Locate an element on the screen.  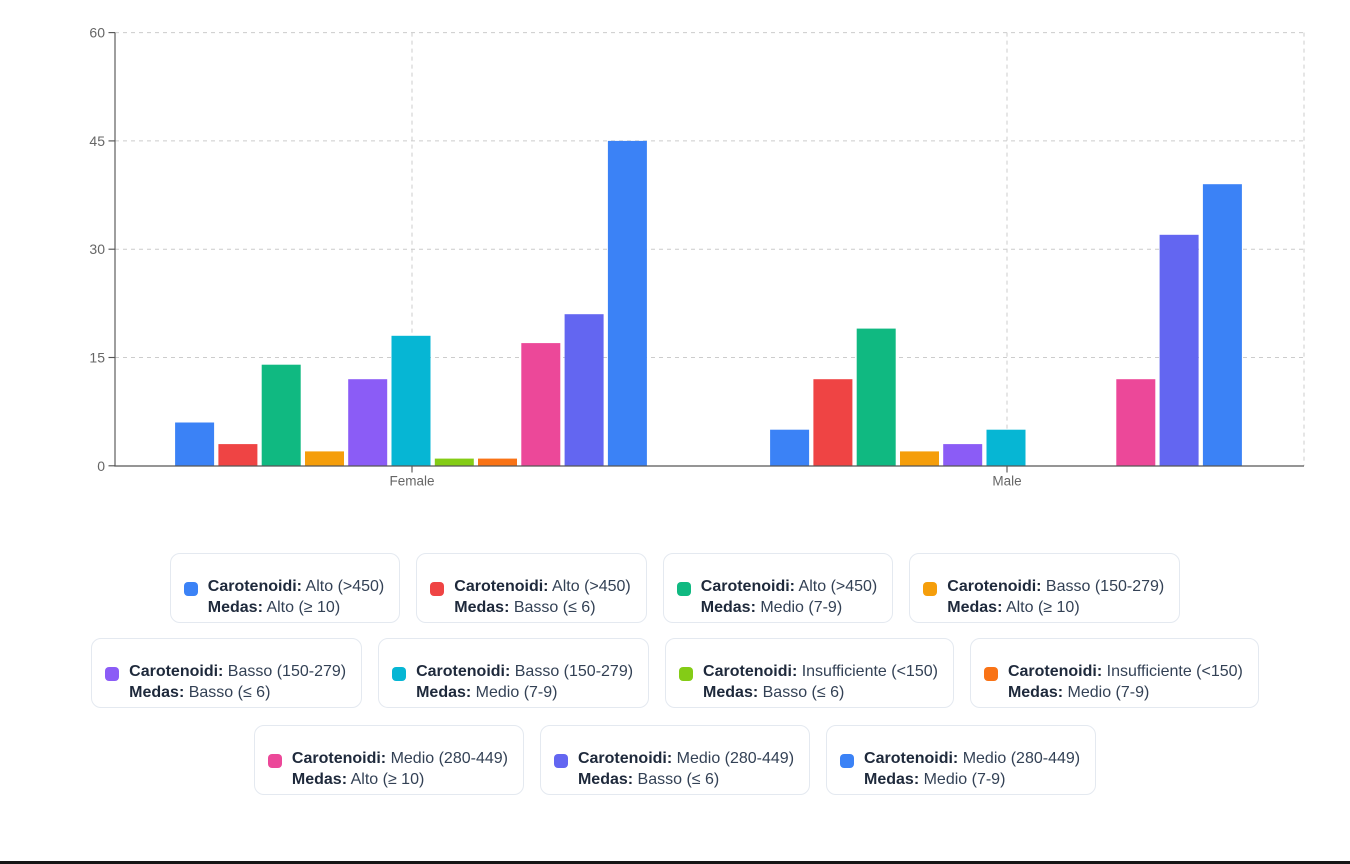
svg-text: Female is located at coordinates (411, 481).